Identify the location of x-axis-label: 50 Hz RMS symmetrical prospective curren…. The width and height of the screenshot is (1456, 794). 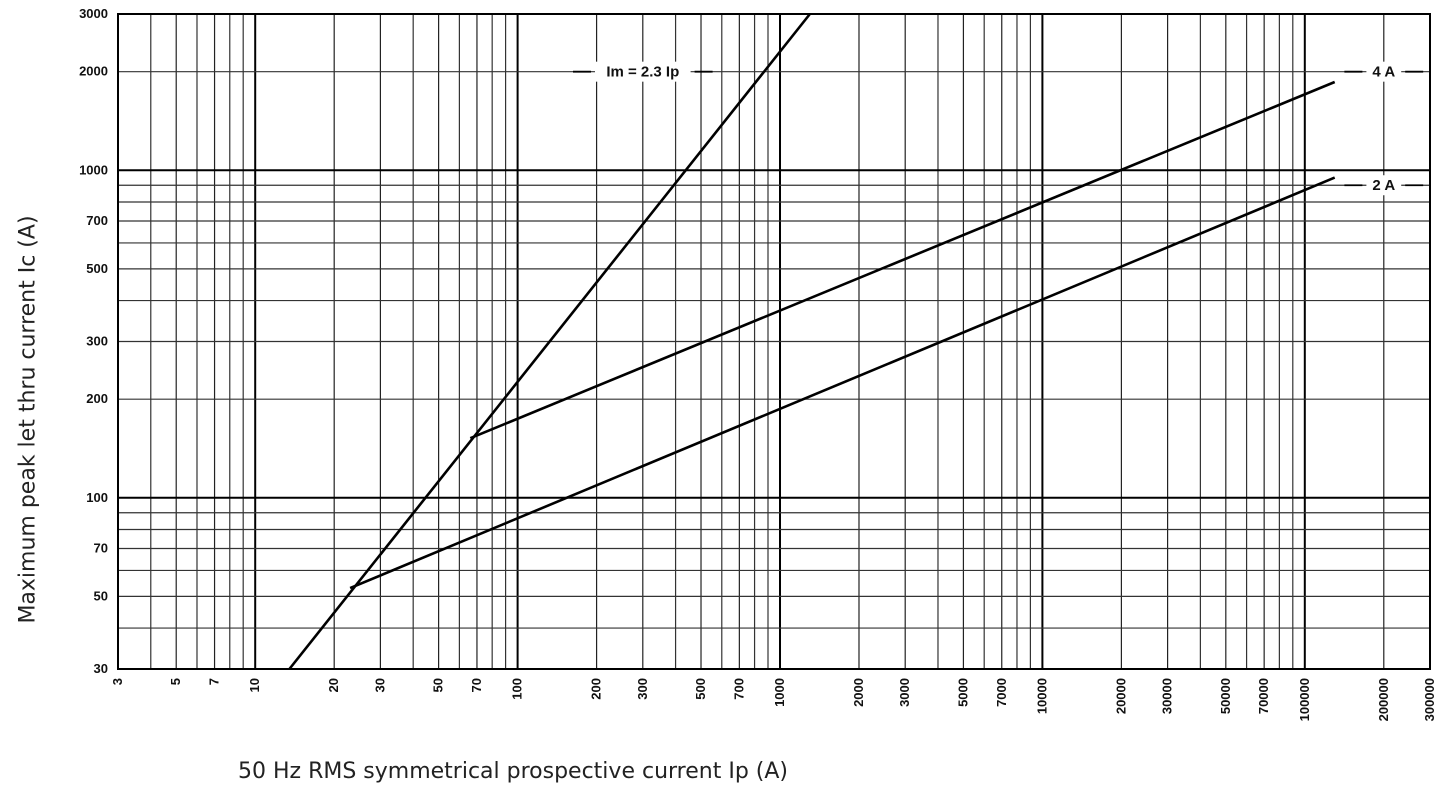
(513, 771).